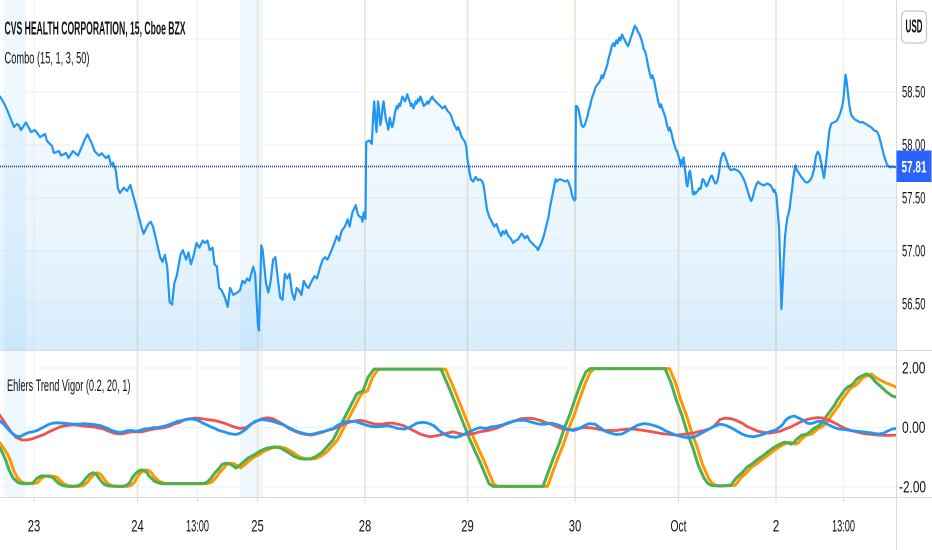 The height and width of the screenshot is (550, 932). I want to click on svg-text: 58.50, so click(914, 93).